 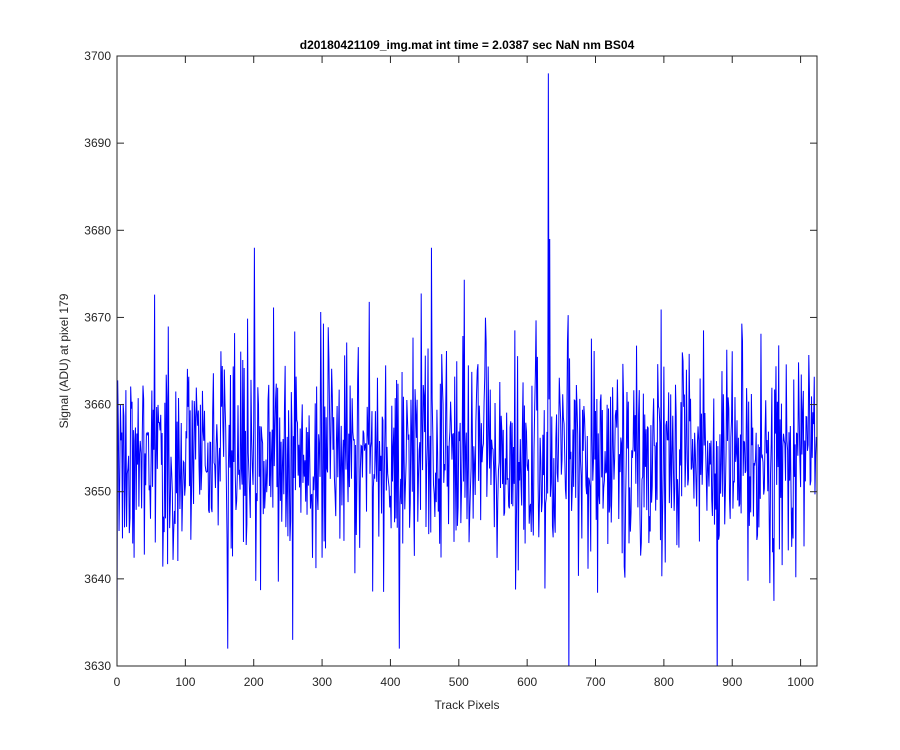 What do you see at coordinates (664, 682) in the screenshot?
I see `x-tick-label: 800` at bounding box center [664, 682].